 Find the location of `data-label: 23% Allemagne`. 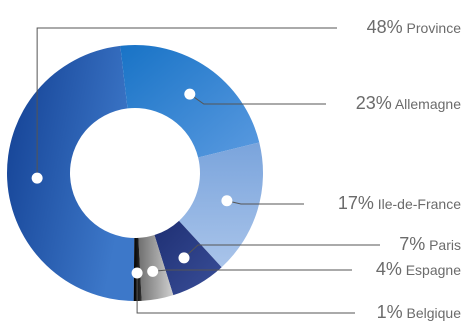

data-label: 23% Allemagne is located at coordinates (408, 103).